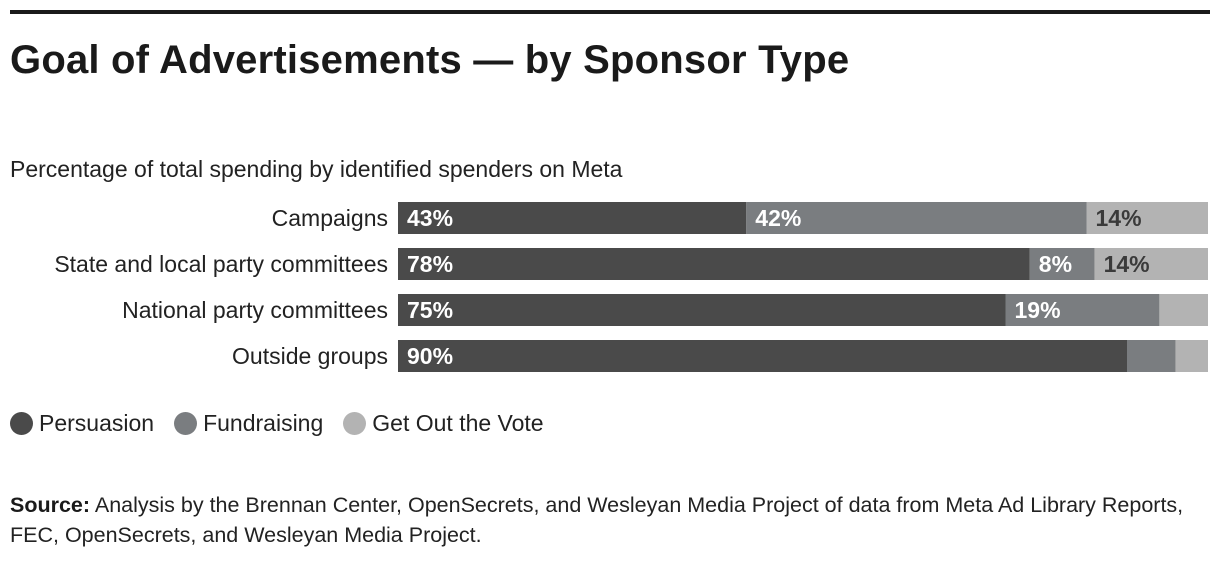  I want to click on legend-swatch-fundraising, so click(186, 423).